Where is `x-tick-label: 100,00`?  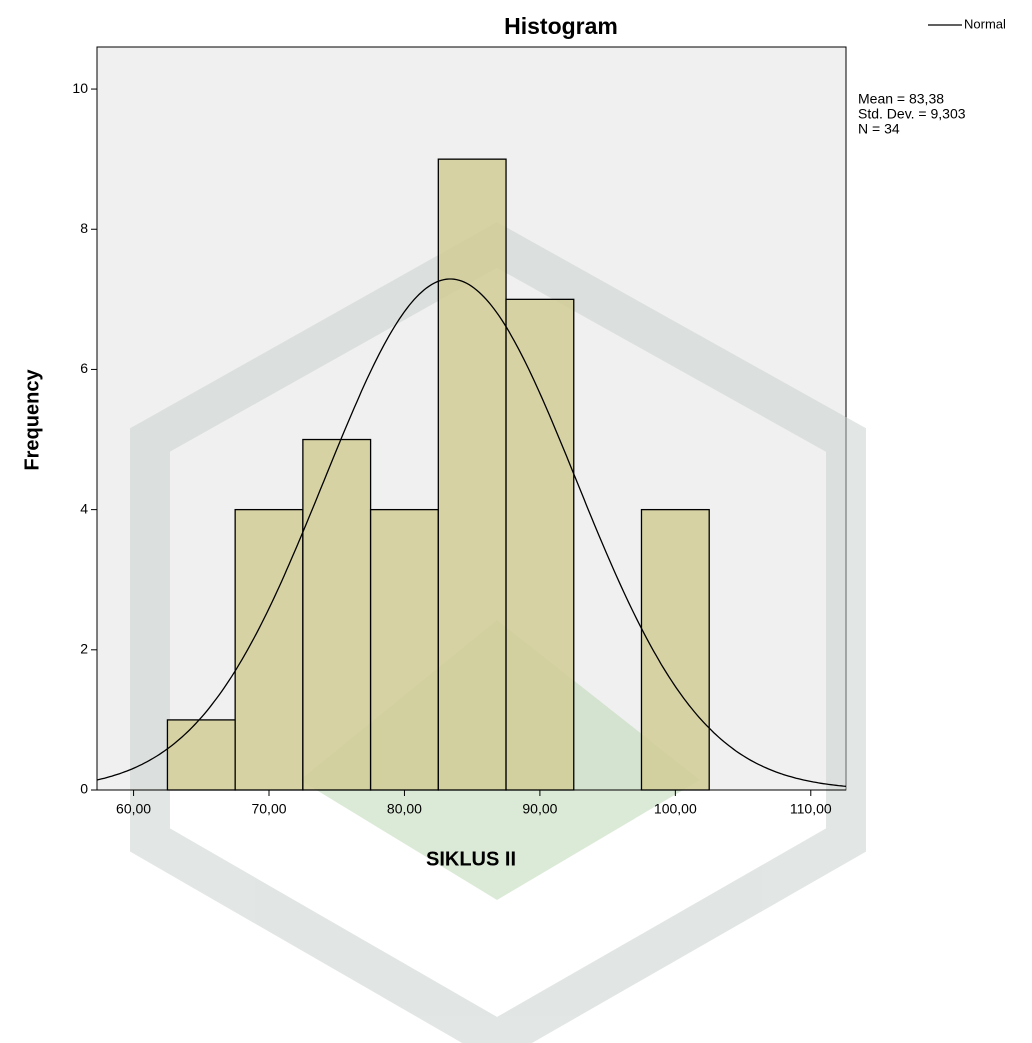
x-tick-label: 100,00 is located at coordinates (675, 809).